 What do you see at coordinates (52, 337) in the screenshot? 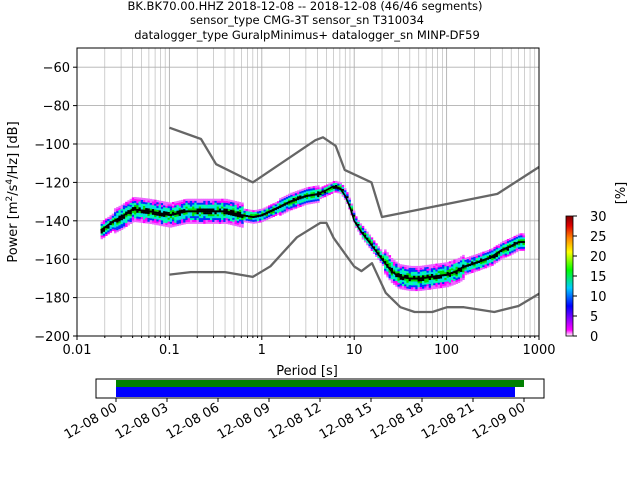
I see `y-tick-label: −200` at bounding box center [52, 337].